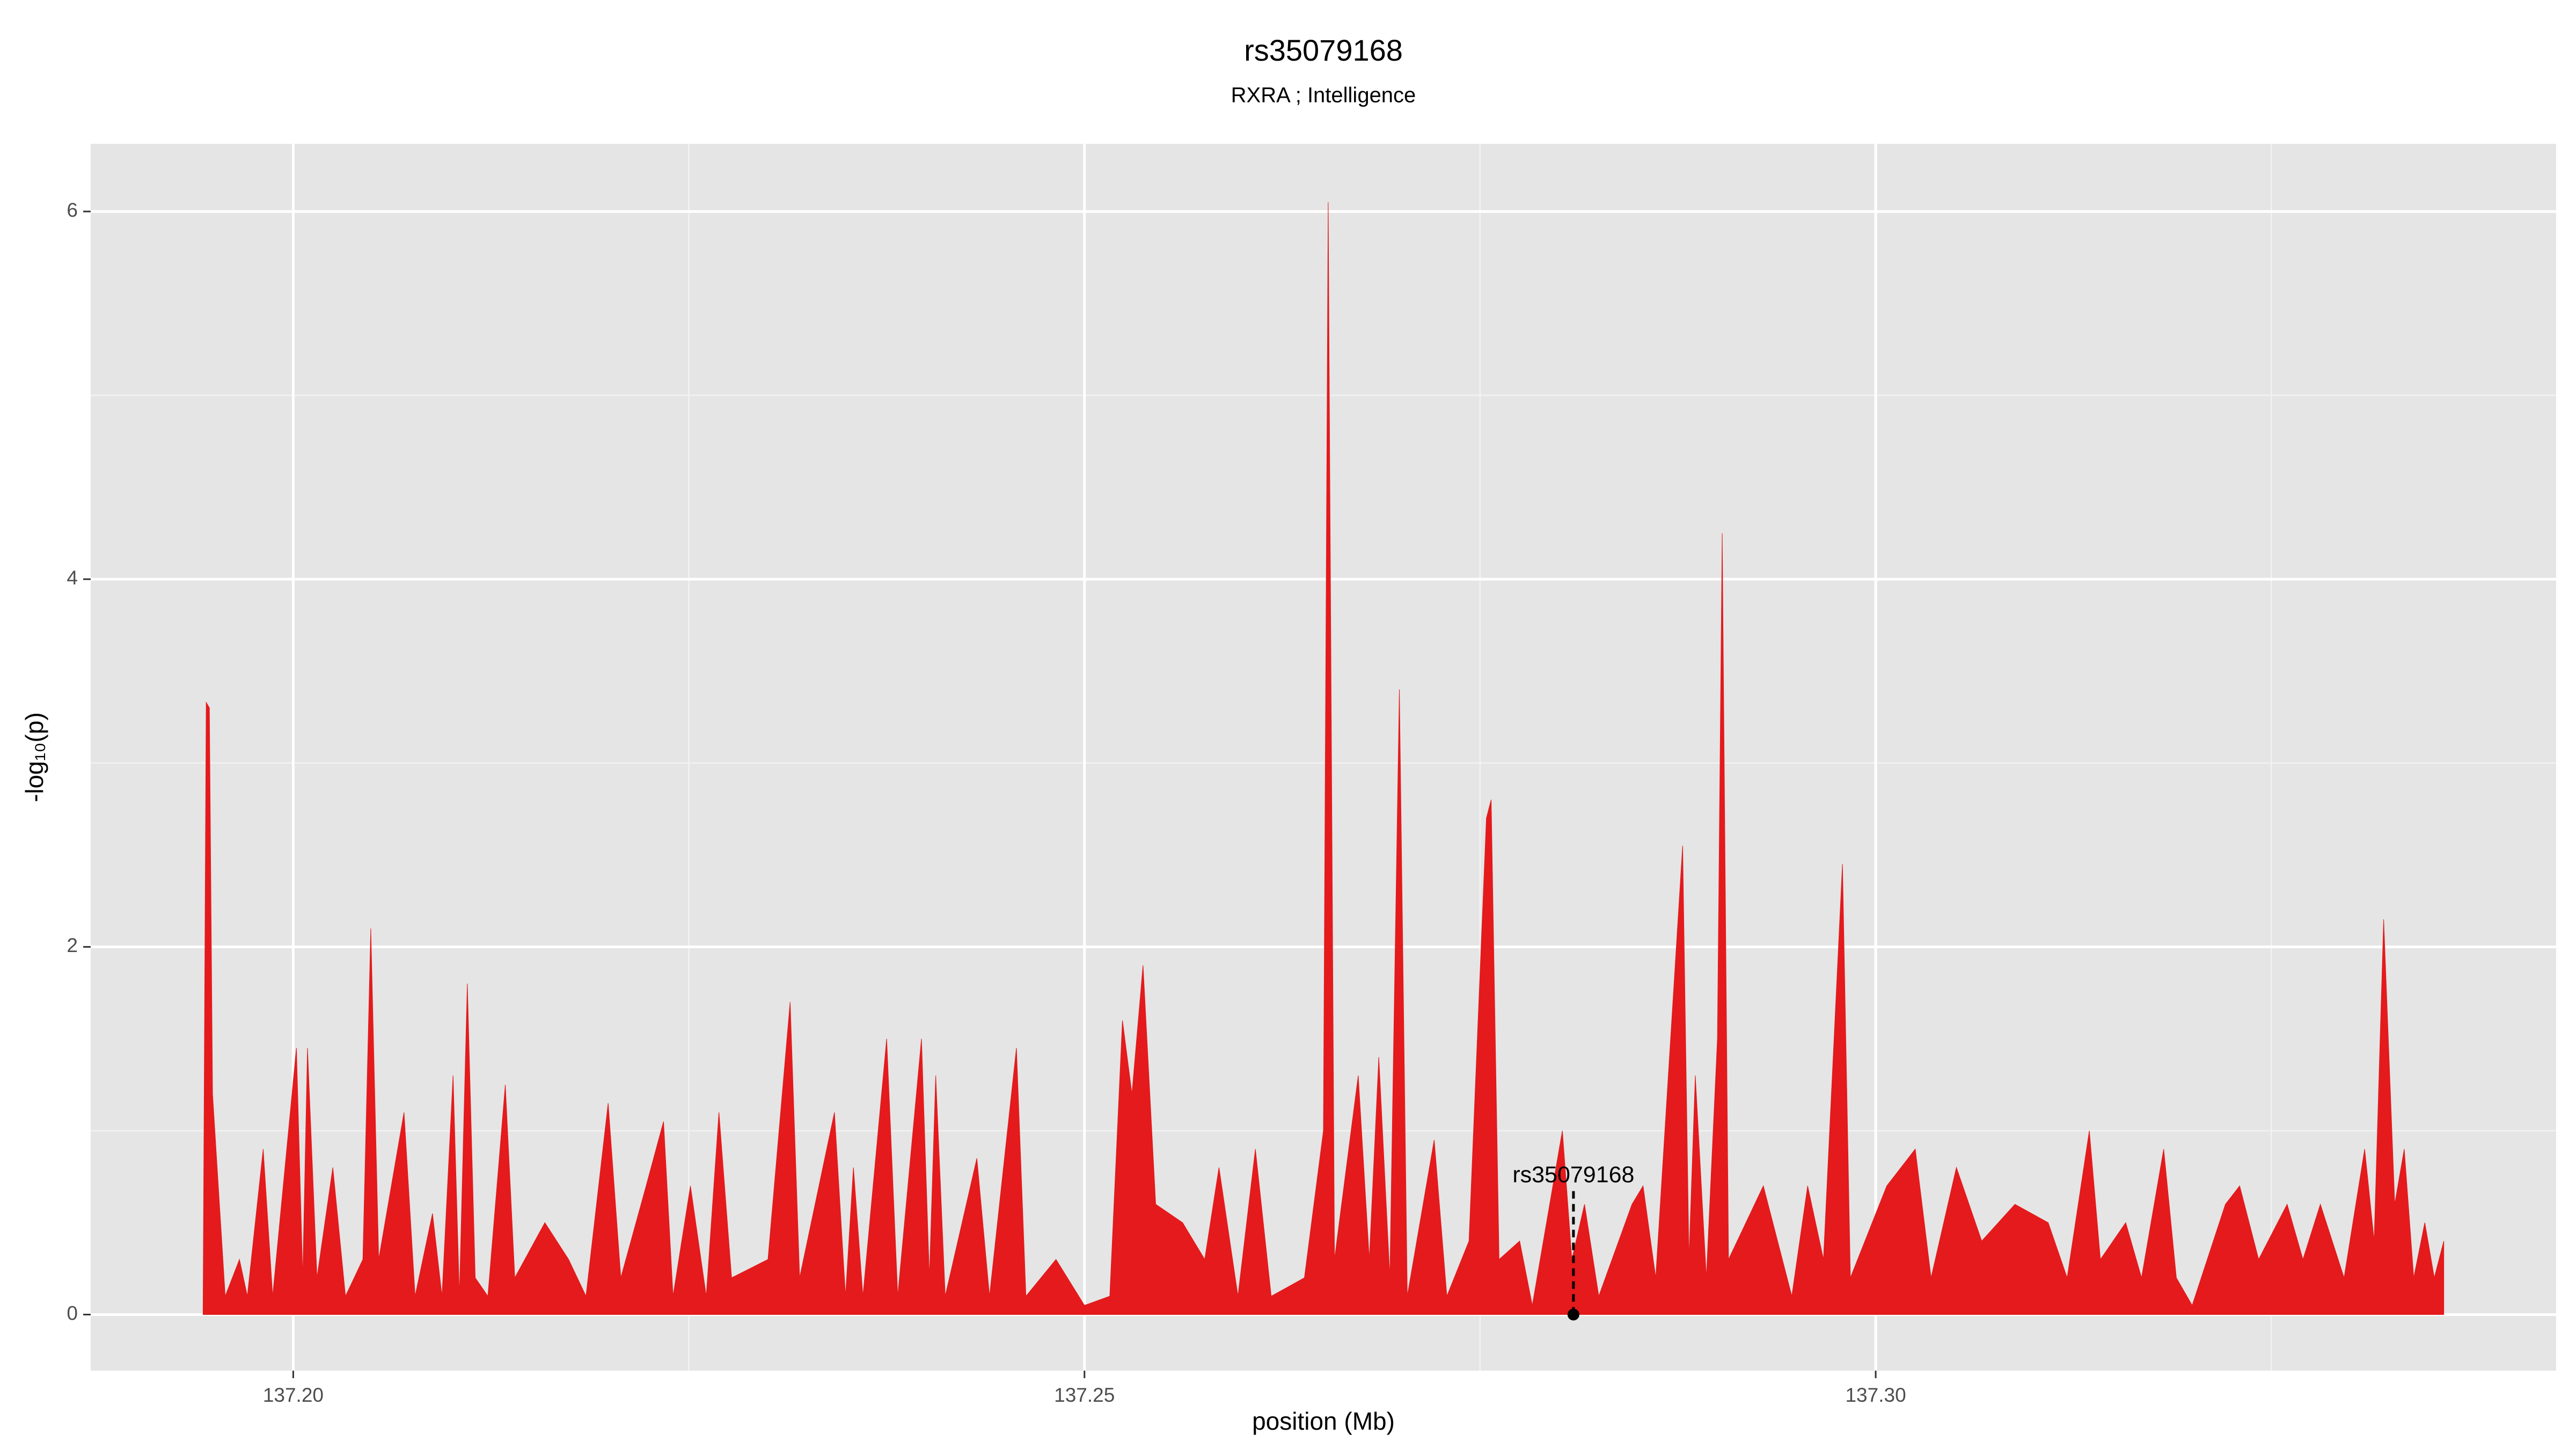 The width and height of the screenshot is (2576, 1449). What do you see at coordinates (72, 578) in the screenshot?
I see `y-tick-label: 4` at bounding box center [72, 578].